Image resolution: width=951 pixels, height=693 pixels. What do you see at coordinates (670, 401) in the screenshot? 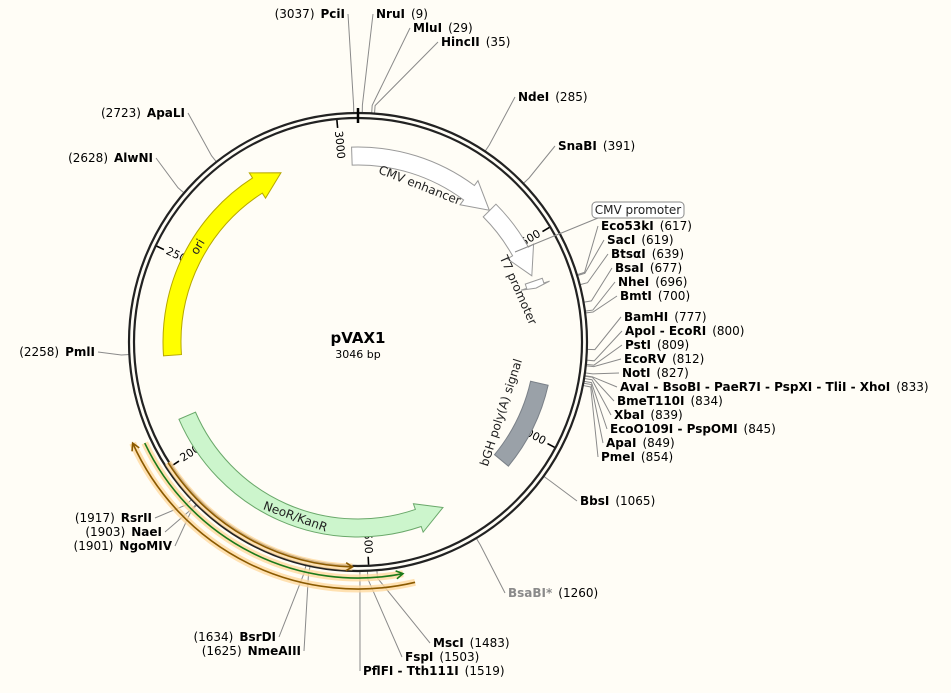
I see `restriction-site: BmeT110I (834)` at bounding box center [670, 401].